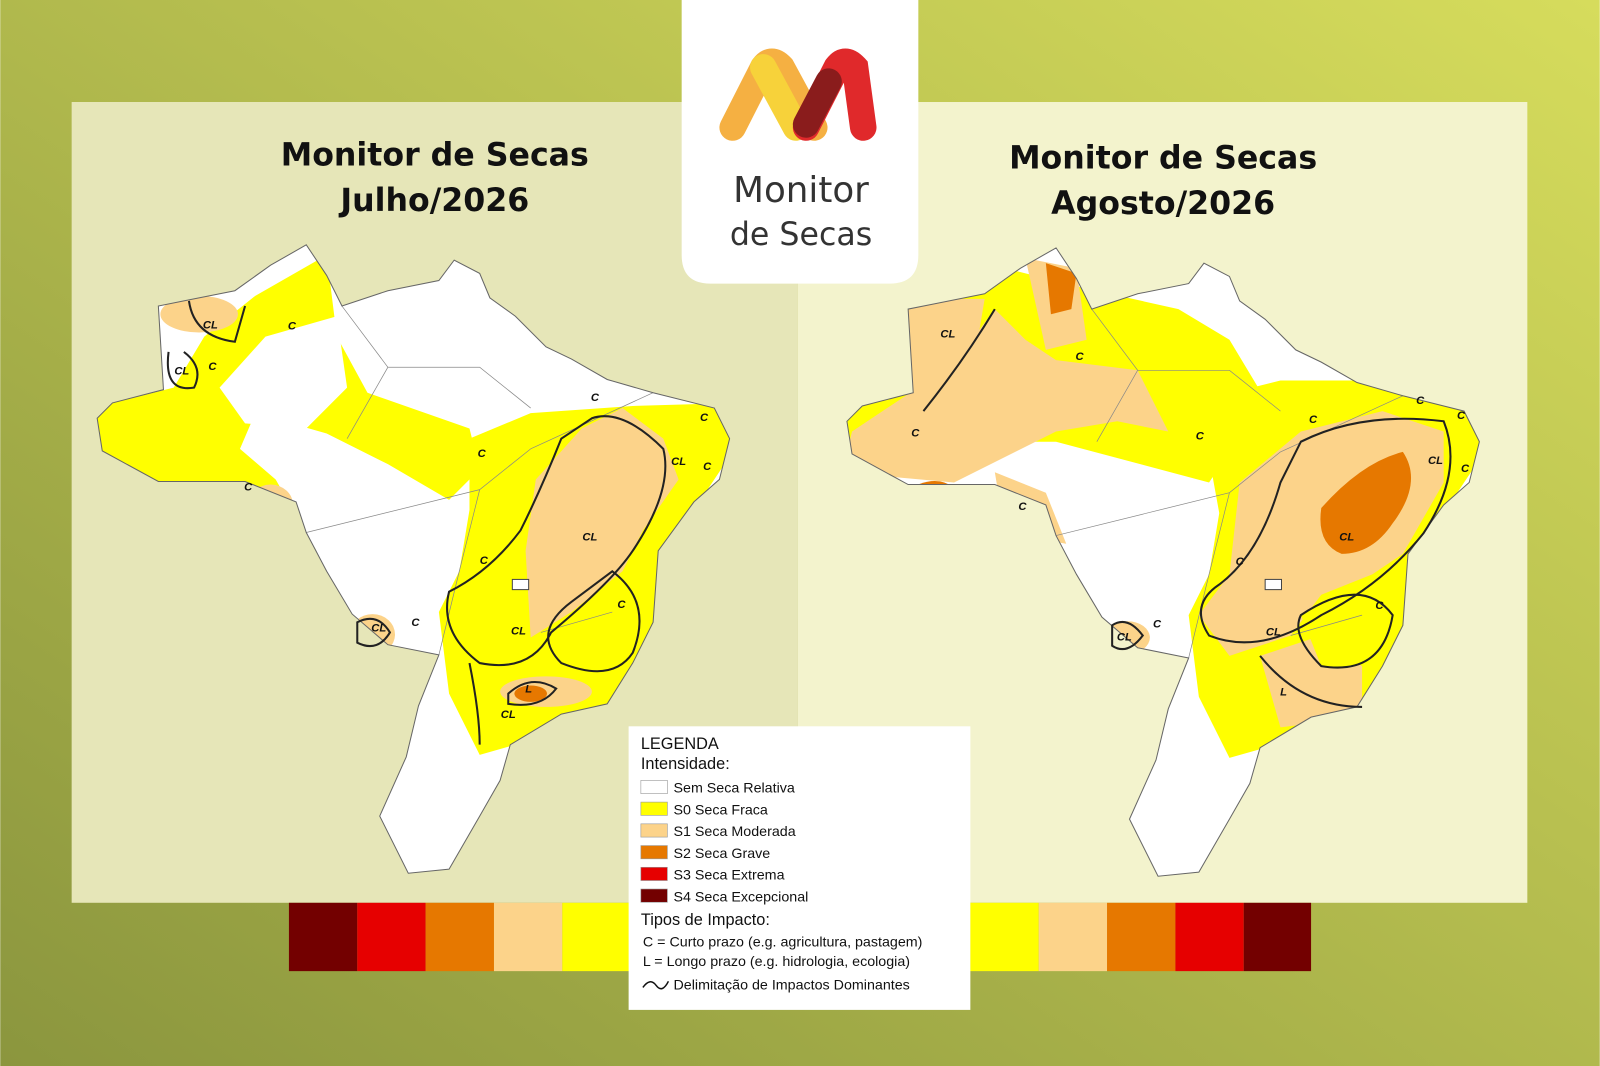 This screenshot has width=1600, height=1066. I want to click on map-subtitle: Agosto/2026, so click(1163, 204).